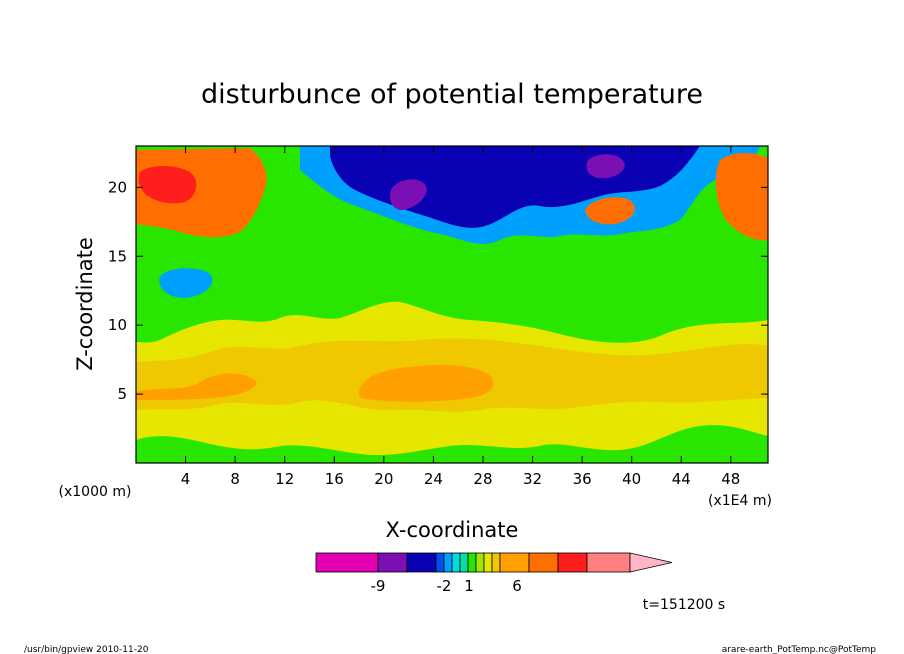 The width and height of the screenshot is (904, 654). I want to click on x-tick-label: 40, so click(631, 479).